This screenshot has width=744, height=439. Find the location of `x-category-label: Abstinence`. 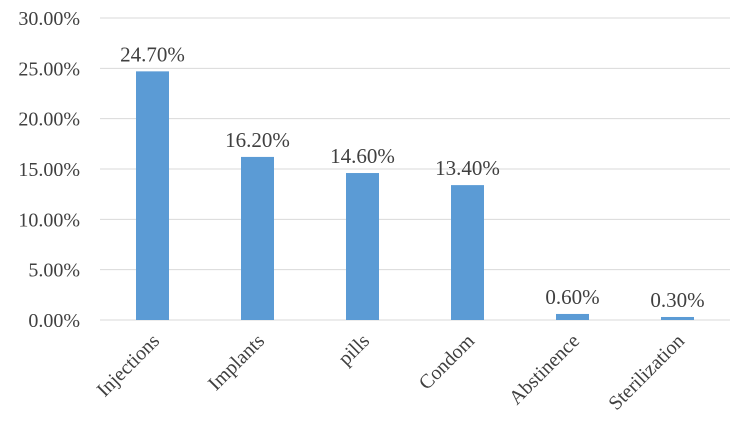

x-category-label: Abstinence is located at coordinates (544, 369).